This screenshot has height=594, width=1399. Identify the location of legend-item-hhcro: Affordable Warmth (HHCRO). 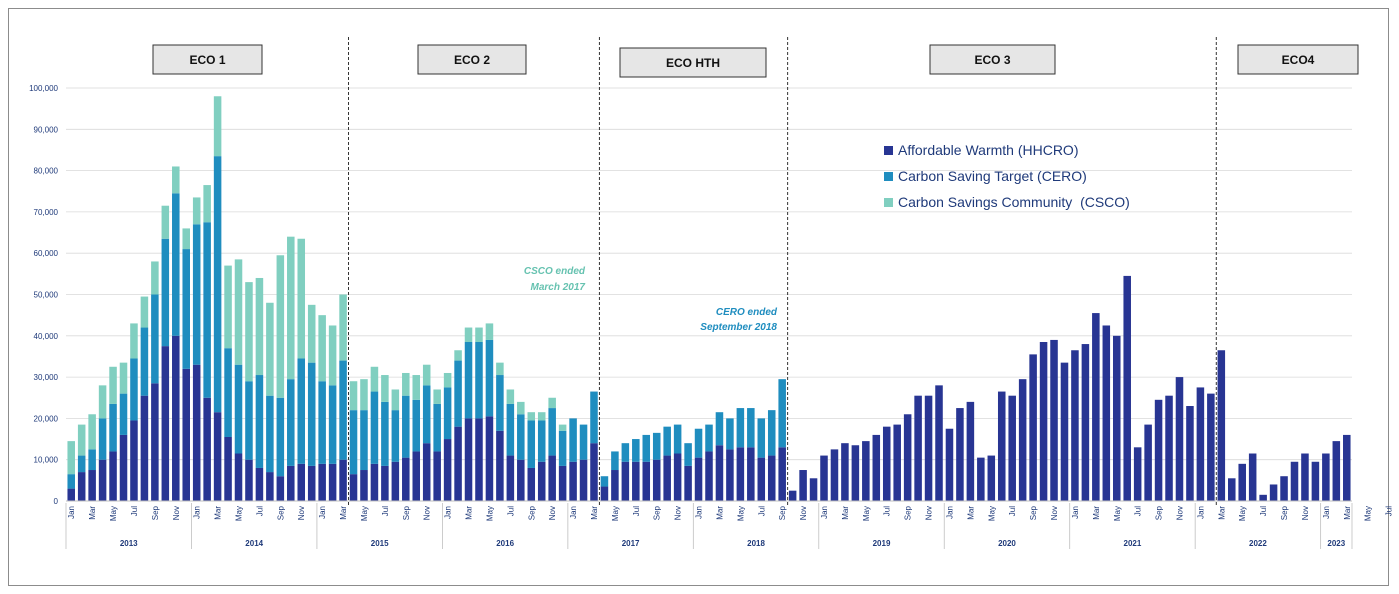
(981, 150).